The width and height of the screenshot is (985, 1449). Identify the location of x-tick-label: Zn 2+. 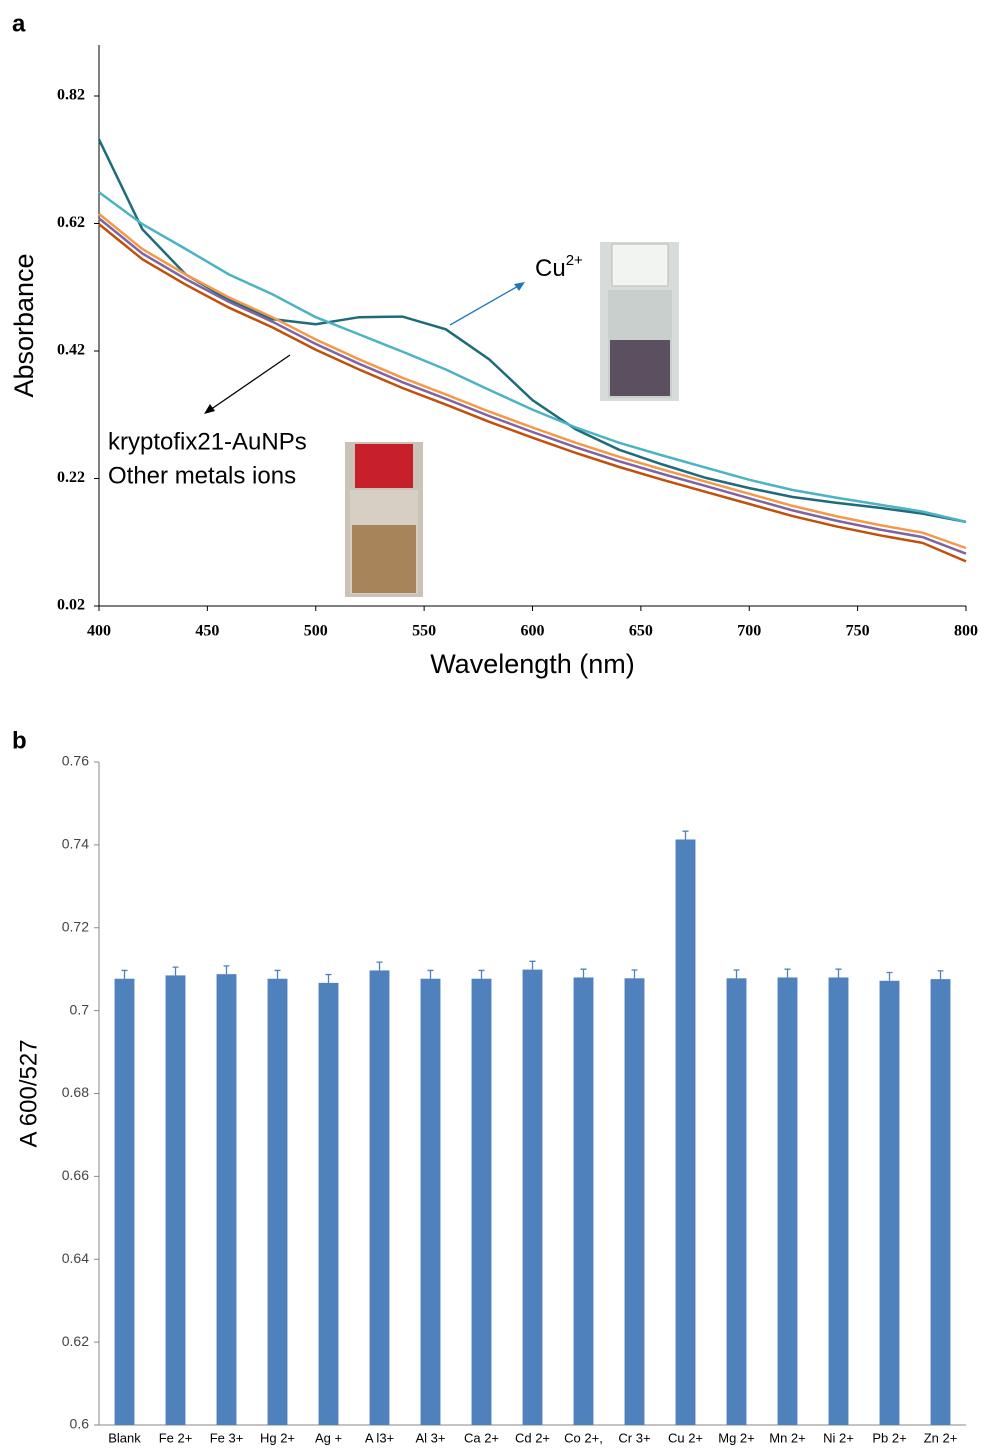
(941, 1437).